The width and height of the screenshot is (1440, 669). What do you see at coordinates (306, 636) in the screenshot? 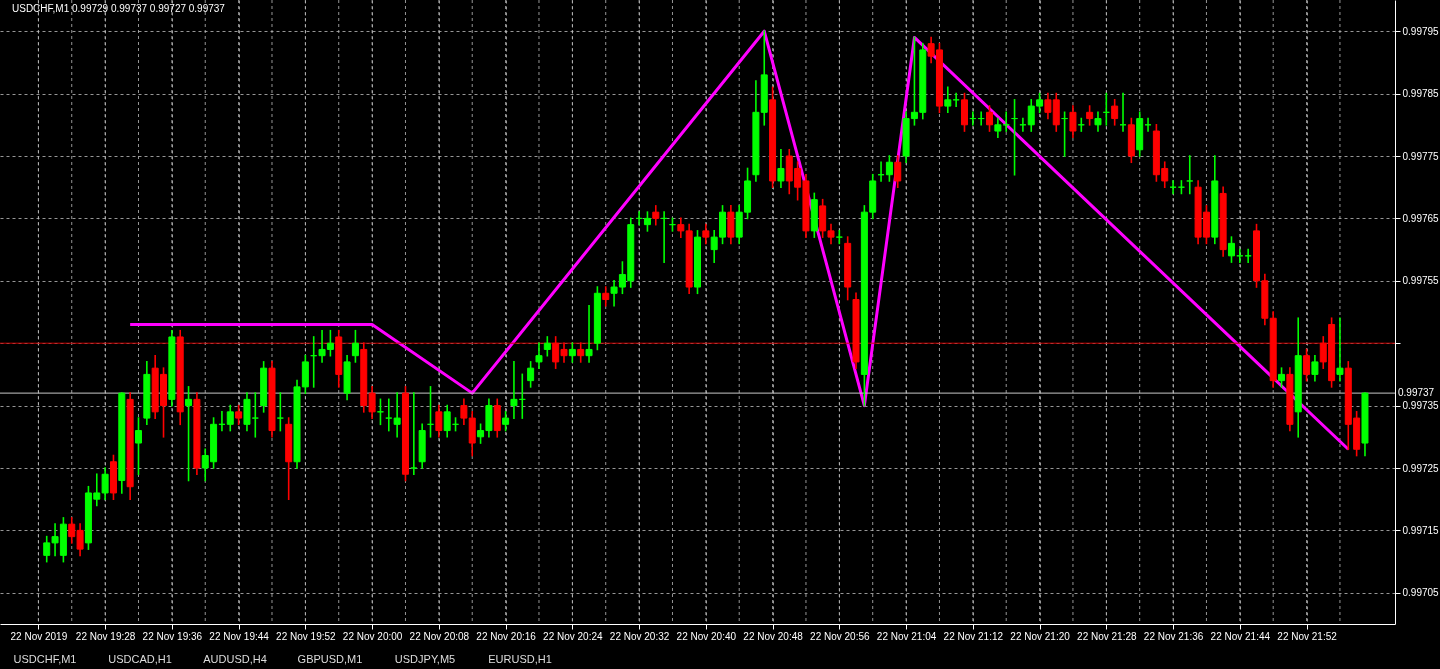
I see `x-tick-label: 22 Nov 19:52` at bounding box center [306, 636].